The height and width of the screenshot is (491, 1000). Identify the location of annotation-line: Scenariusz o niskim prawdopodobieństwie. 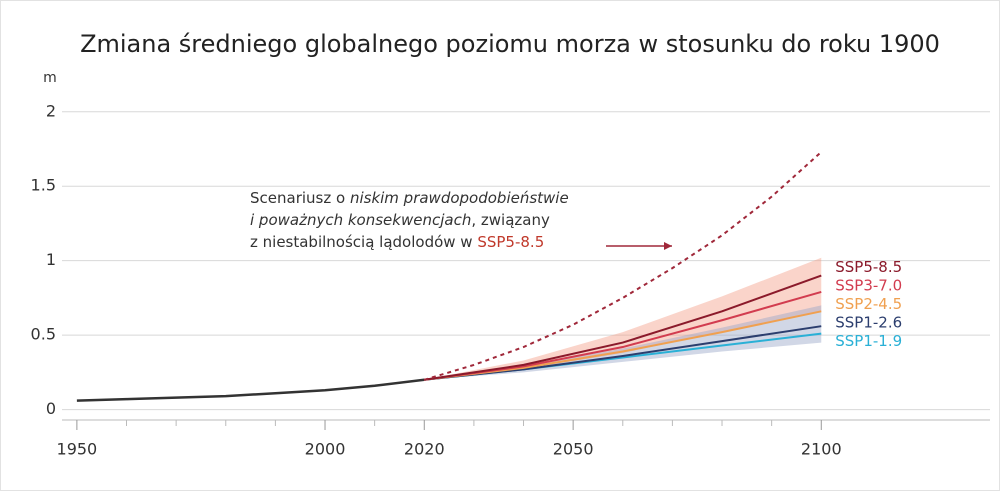
(409, 198).